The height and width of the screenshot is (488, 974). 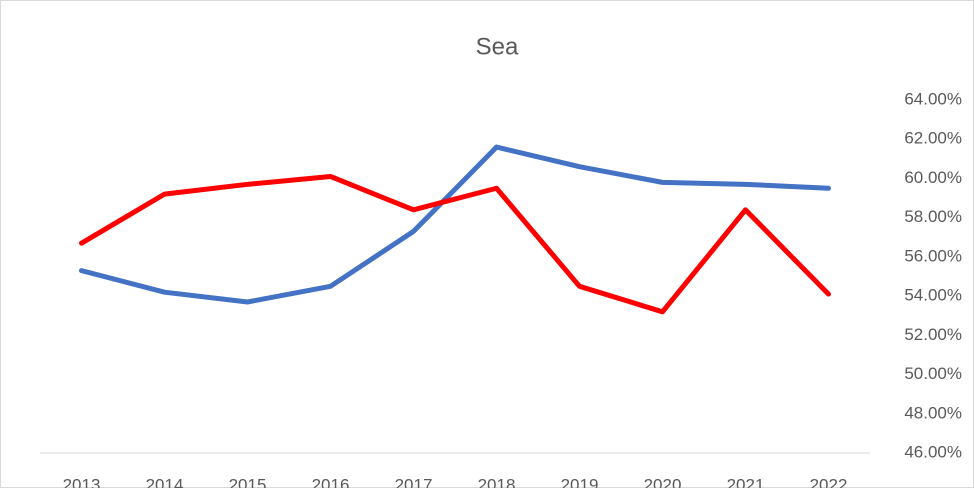 What do you see at coordinates (933, 334) in the screenshot?
I see `y-tick-label: 52.00%` at bounding box center [933, 334].